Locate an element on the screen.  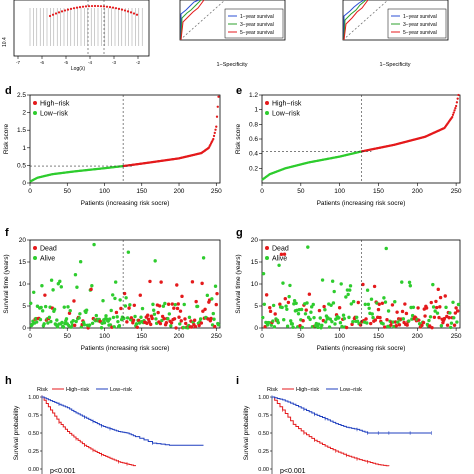
km-legend-low-label: Low−risk is located at coordinates (121, 390).